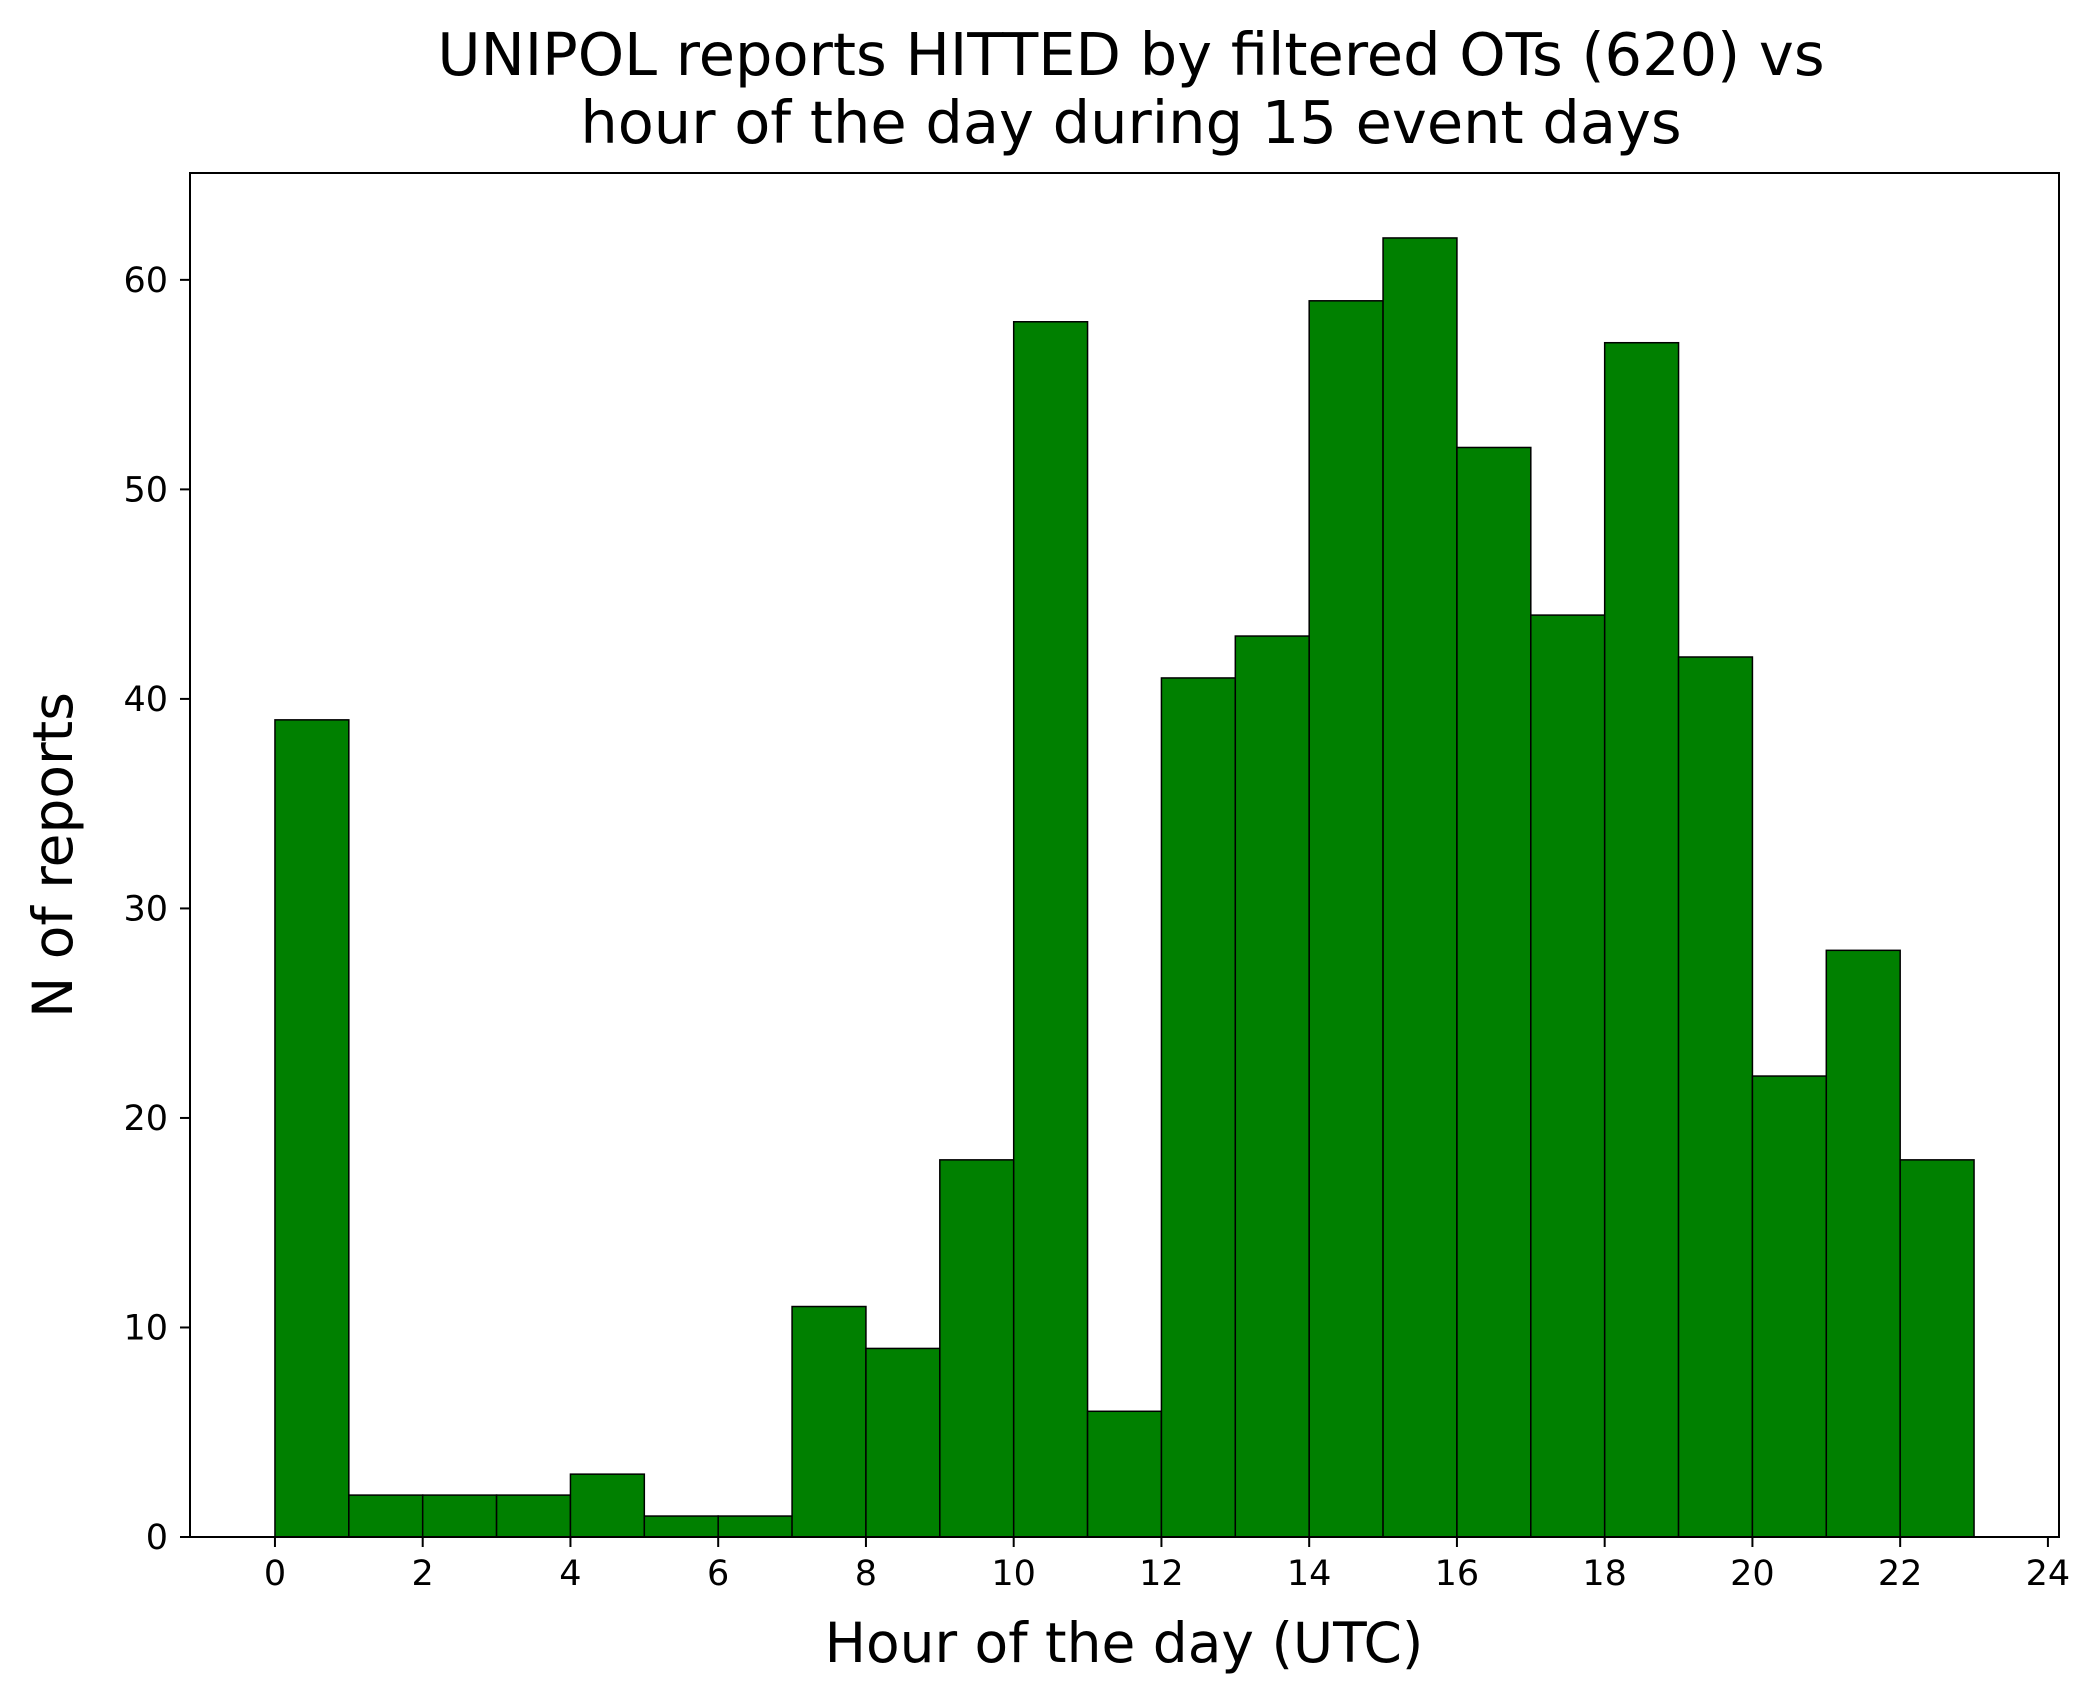 This screenshot has height=1706, width=2094. I want to click on x-tick-label: 10, so click(1013, 1574).